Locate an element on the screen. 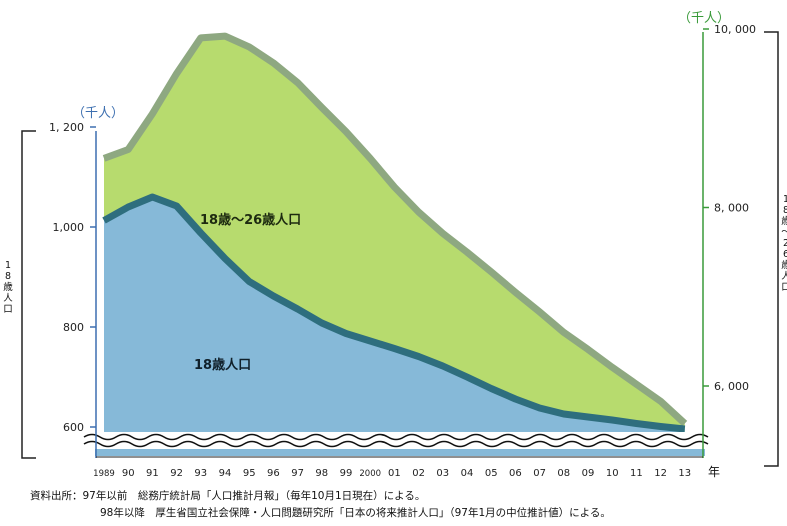 Image resolution: width=787 pixels, height=526 pixels. left-axis-label: 1 8 歳人口 is located at coordinates (8, 287).